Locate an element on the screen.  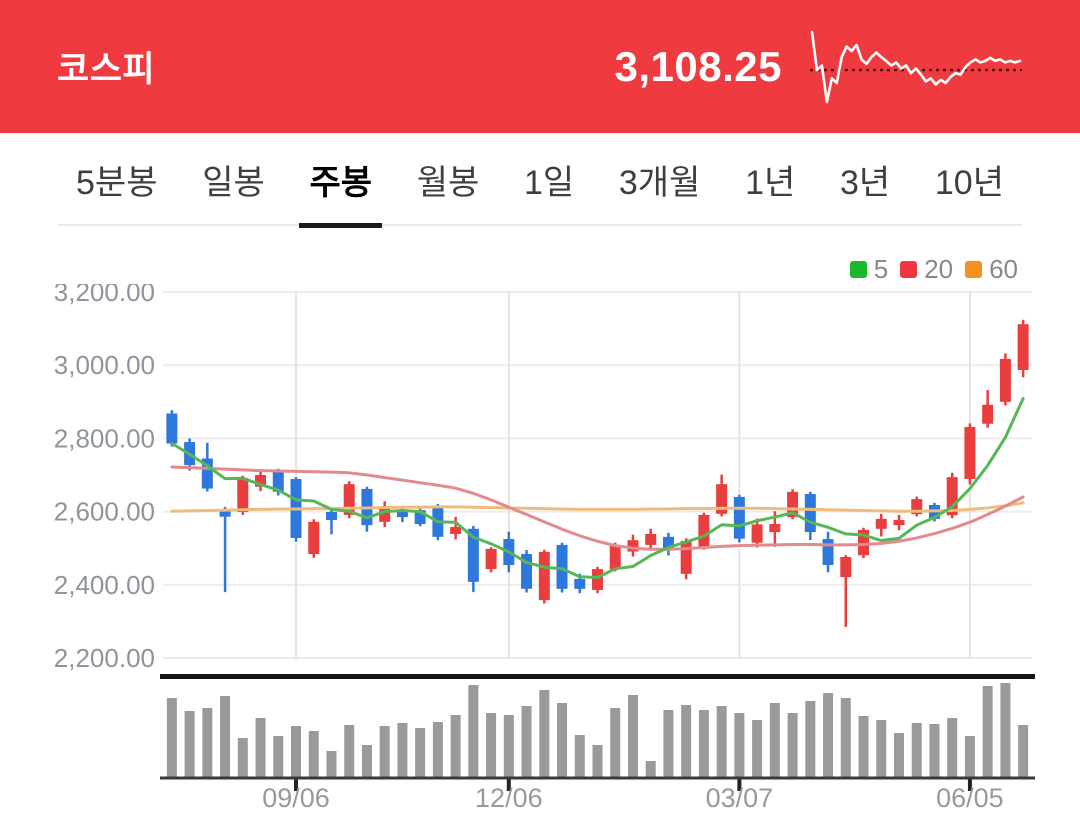
tab-5min: 5분봉 is located at coordinates (117, 183).